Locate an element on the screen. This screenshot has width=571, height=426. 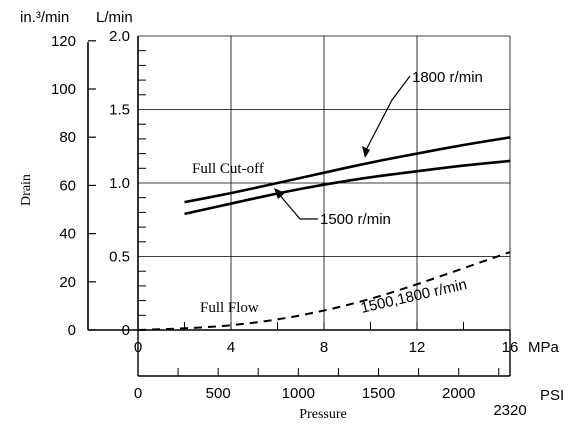
y-tick-label-in: 60 is located at coordinates (67, 185).